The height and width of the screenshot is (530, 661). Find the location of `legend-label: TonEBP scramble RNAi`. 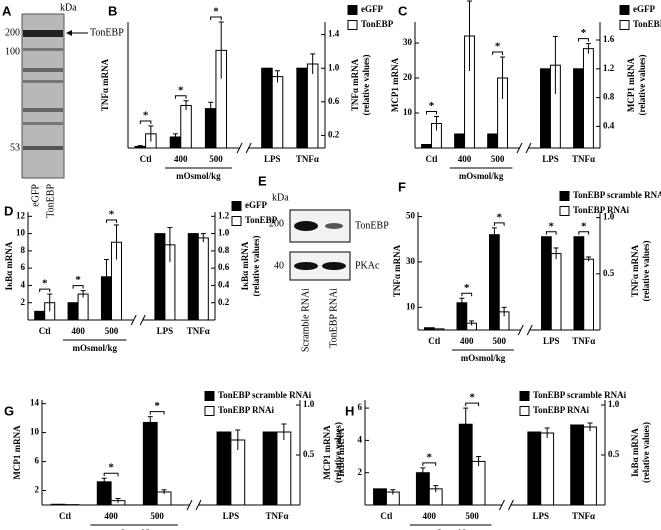

legend-label: TonEBP scramble RNAi is located at coordinates (580, 395).